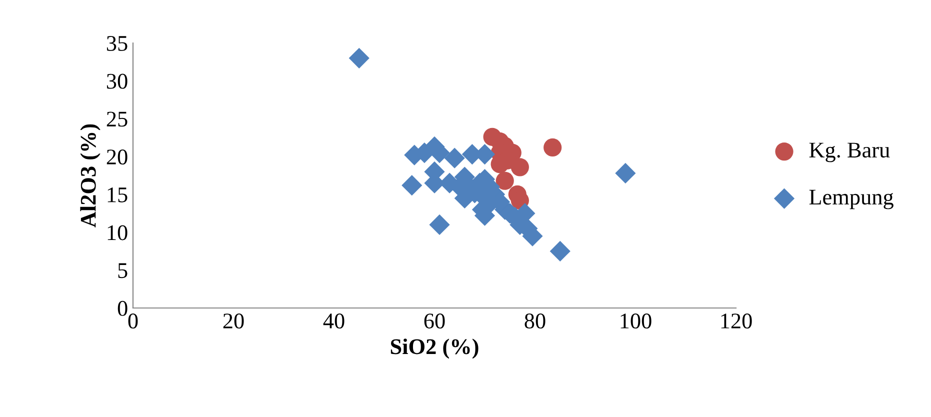 The width and height of the screenshot is (931, 417). What do you see at coordinates (117, 119) in the screenshot?
I see `y-tick-label: 25` at bounding box center [117, 119].